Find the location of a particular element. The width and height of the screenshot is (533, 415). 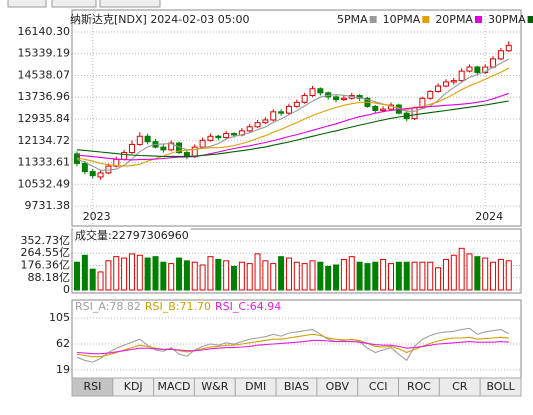

x-tick-label: 2023 is located at coordinates (97, 216).